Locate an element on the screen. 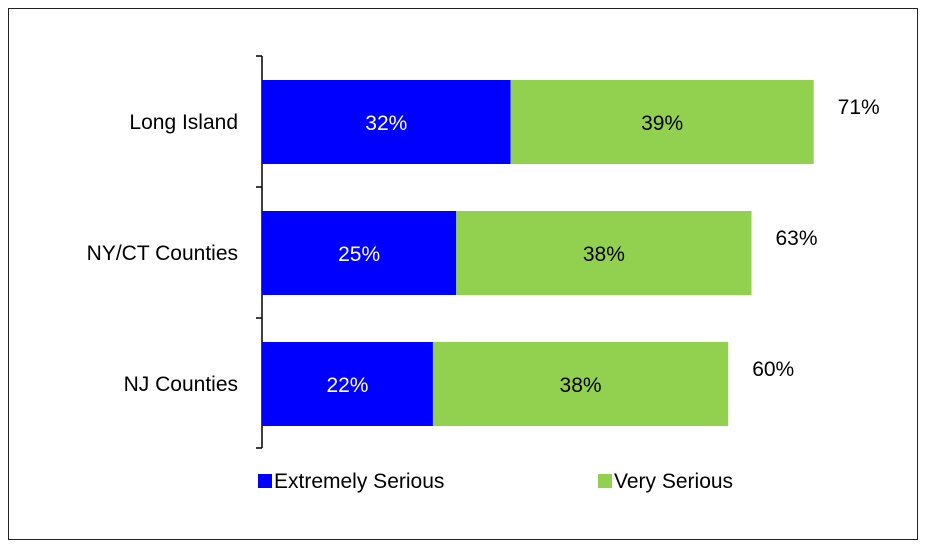  legend-label: Very Serious is located at coordinates (673, 481).